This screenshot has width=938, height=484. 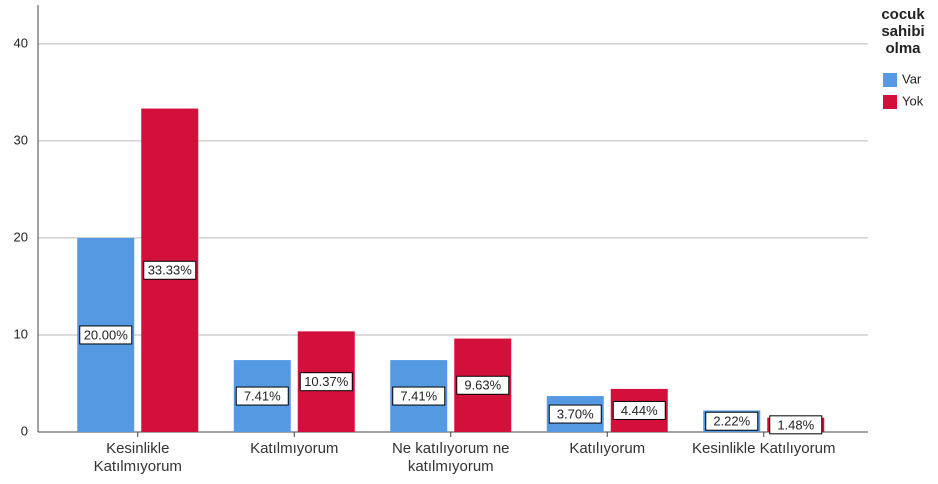 I want to click on y-tick-label: 0, so click(x=24, y=430).